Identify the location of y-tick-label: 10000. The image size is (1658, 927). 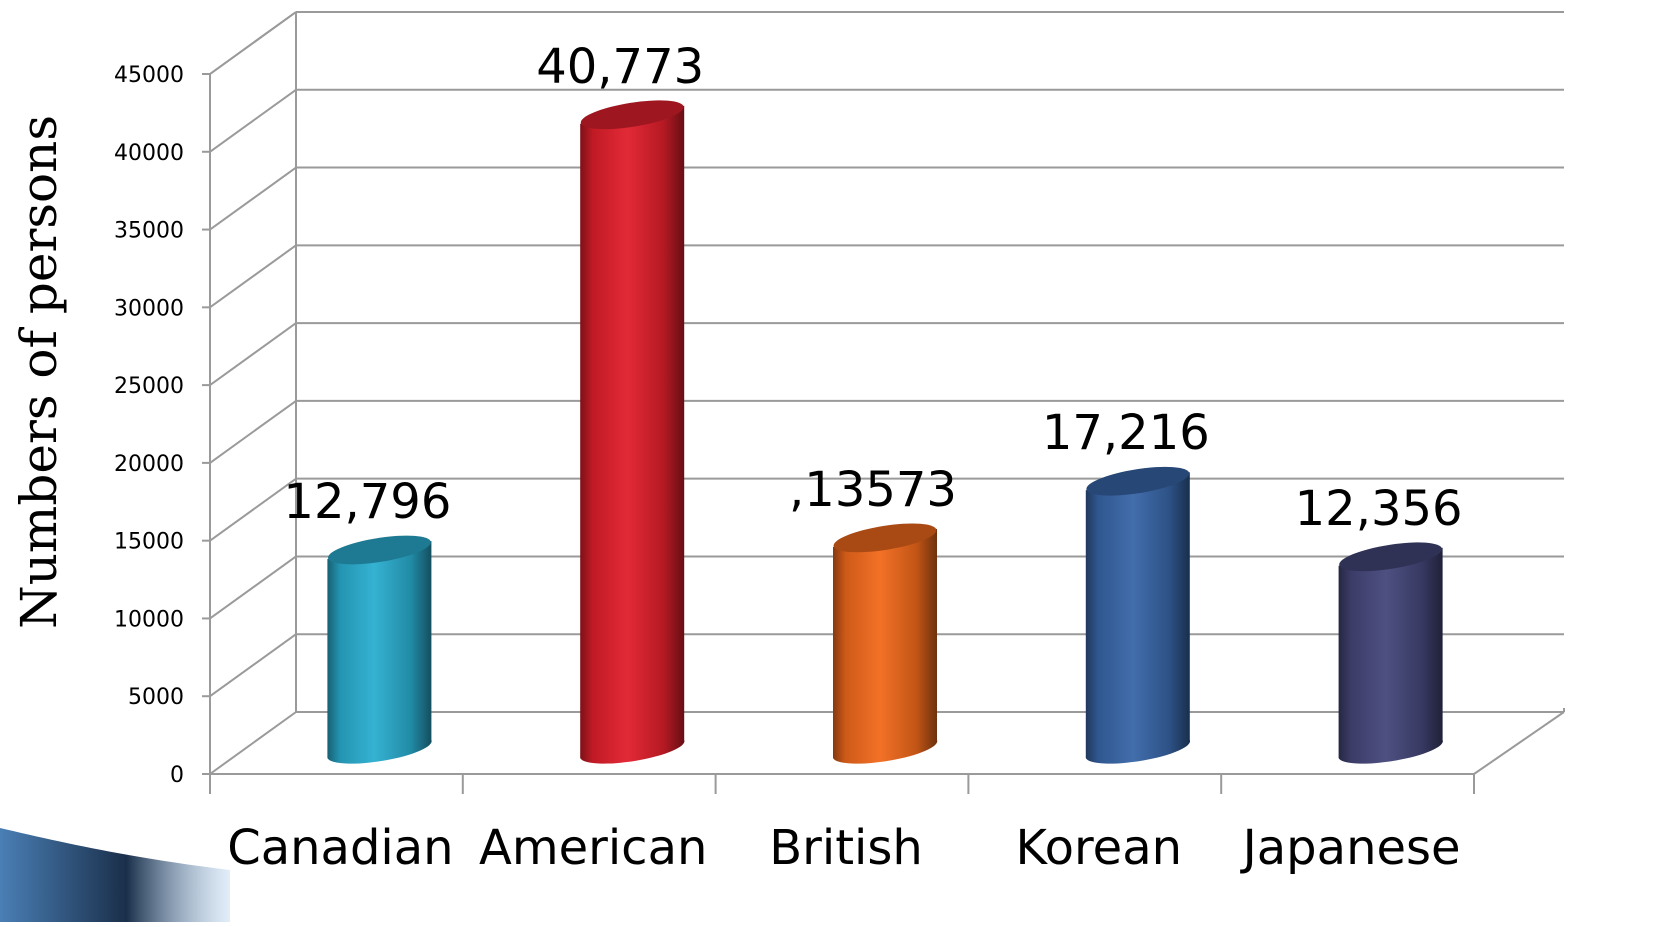
(149, 619).